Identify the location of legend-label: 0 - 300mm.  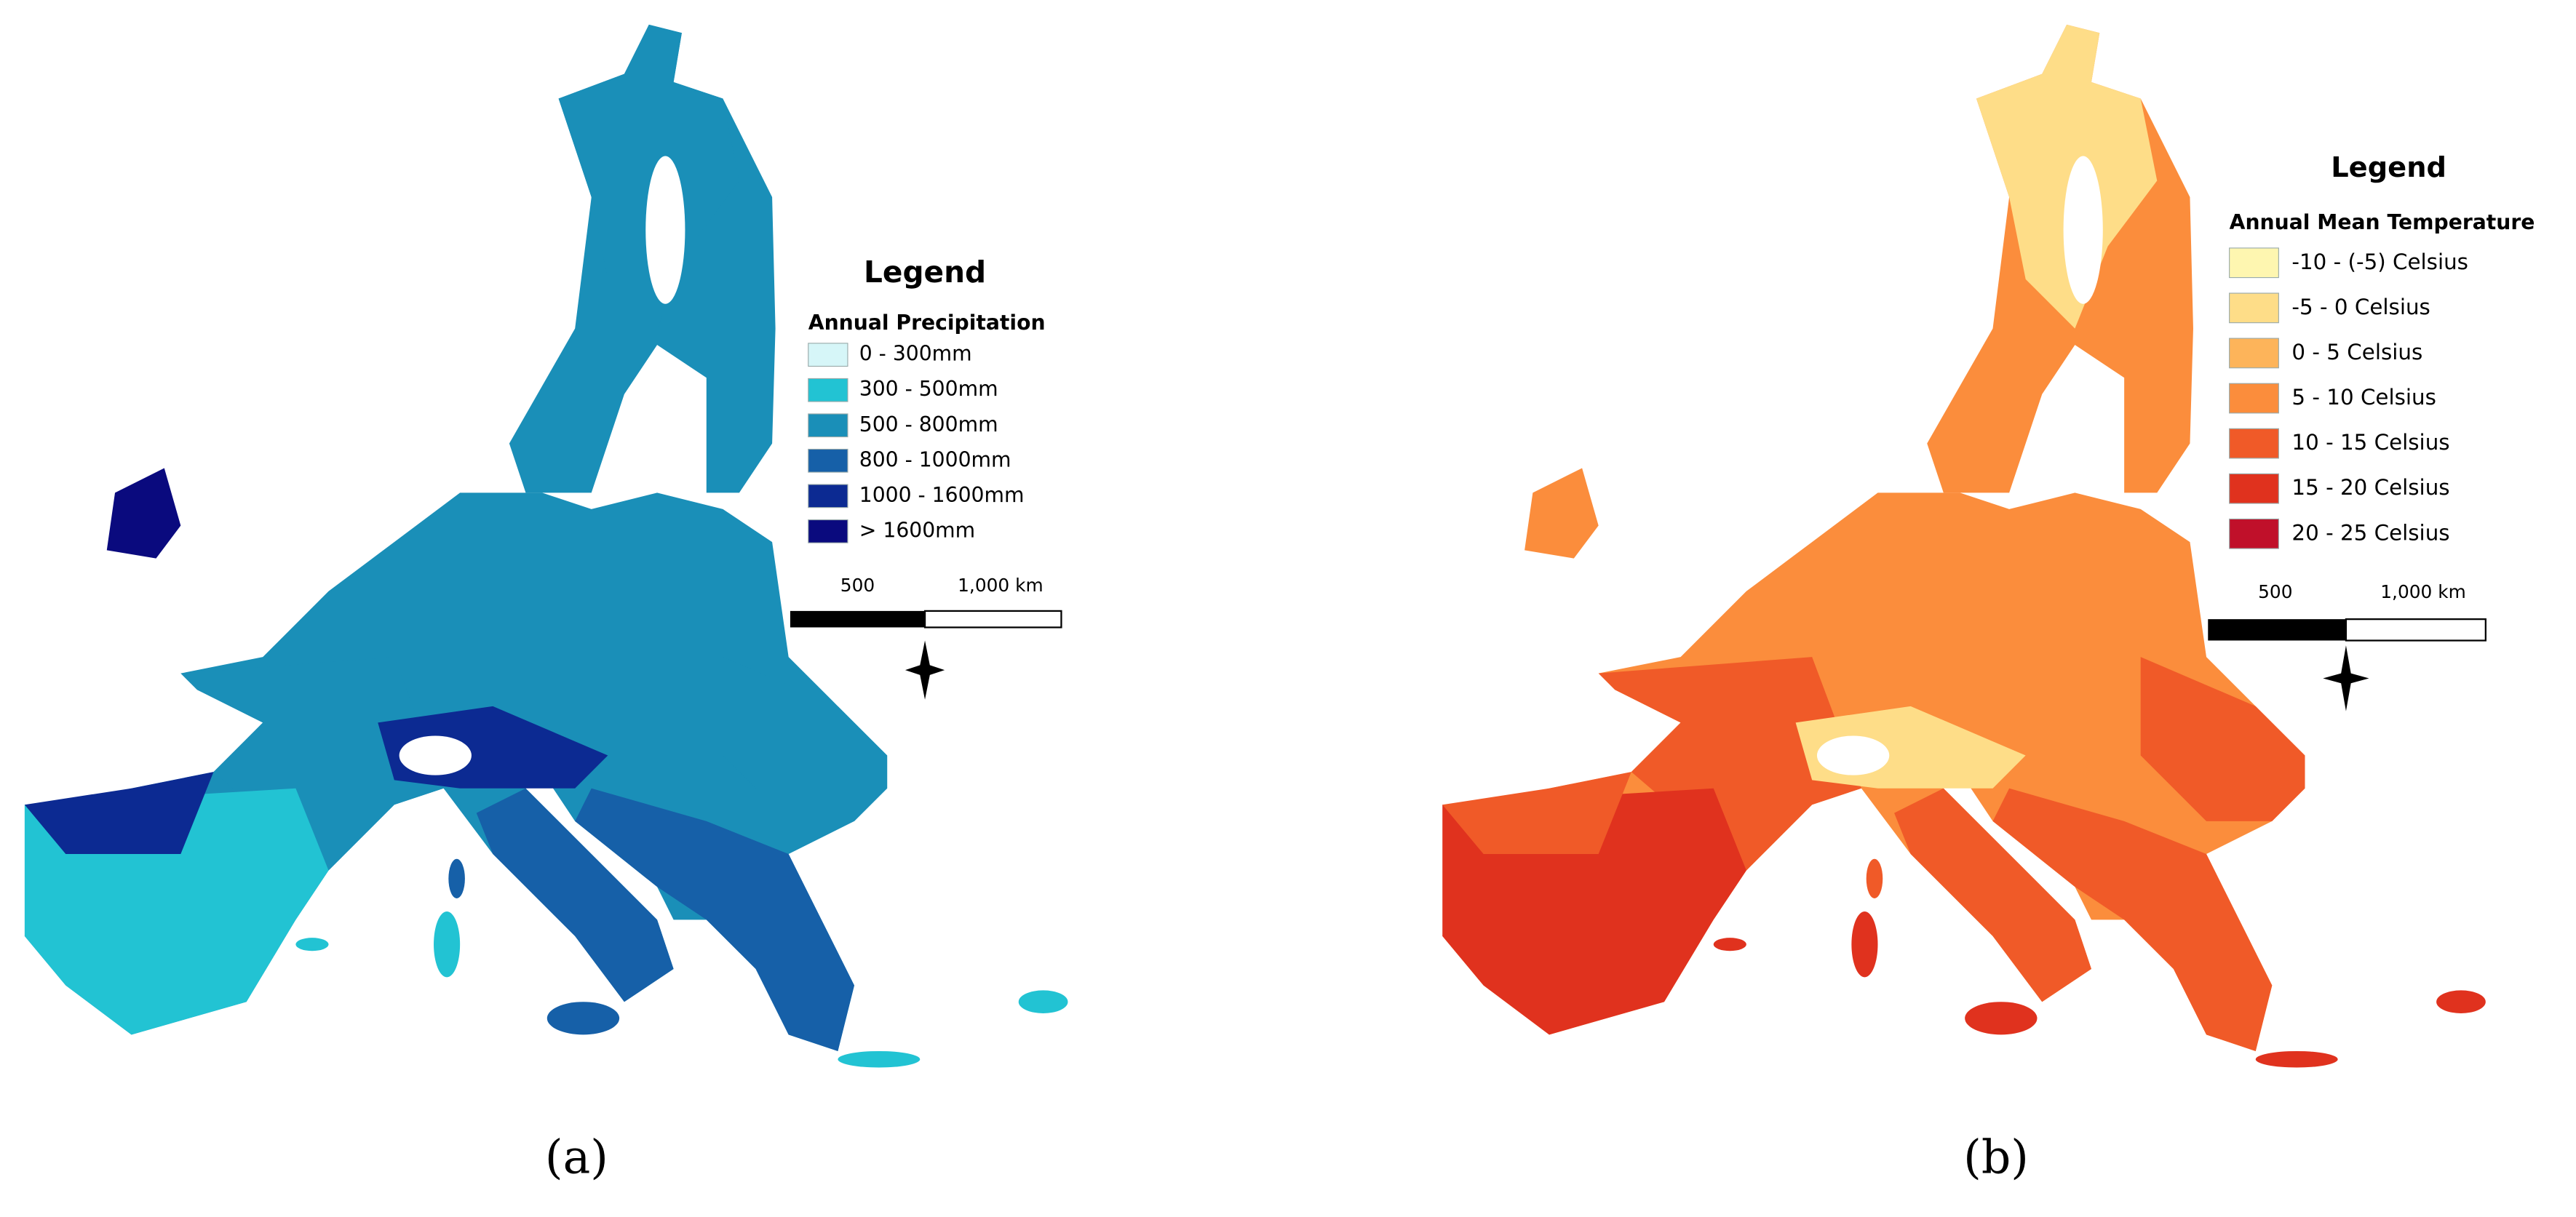
(915, 354).